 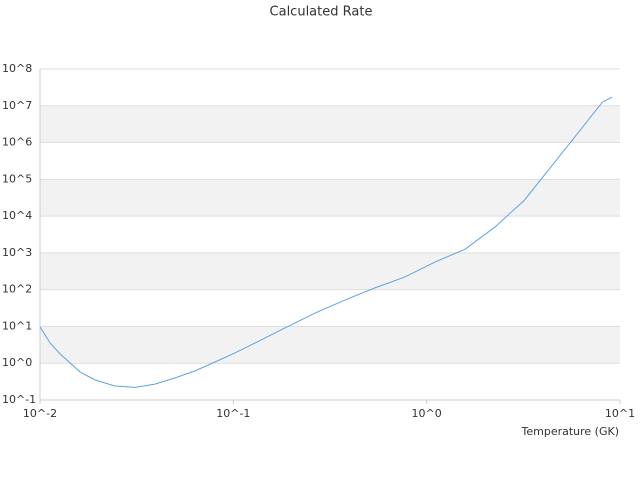 What do you see at coordinates (427, 413) in the screenshot?
I see `x-tick-label: 10^0` at bounding box center [427, 413].